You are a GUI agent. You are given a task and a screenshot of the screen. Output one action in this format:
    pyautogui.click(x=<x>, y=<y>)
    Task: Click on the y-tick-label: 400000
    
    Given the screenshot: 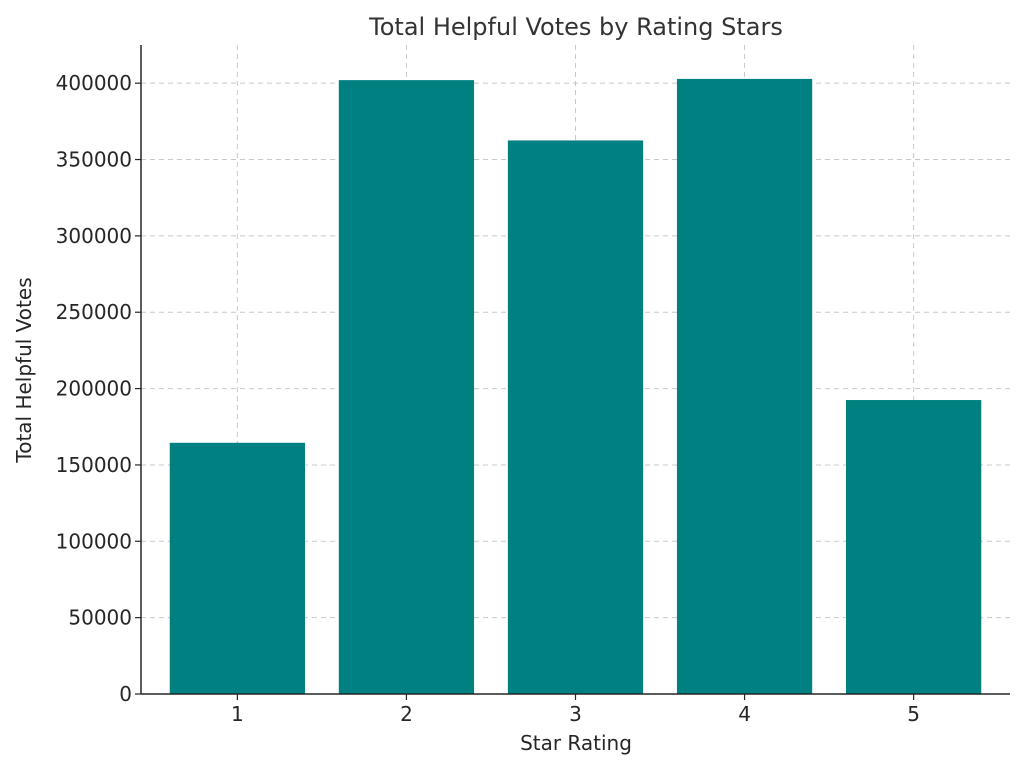 What is the action you would take?
    pyautogui.click(x=94, y=83)
    